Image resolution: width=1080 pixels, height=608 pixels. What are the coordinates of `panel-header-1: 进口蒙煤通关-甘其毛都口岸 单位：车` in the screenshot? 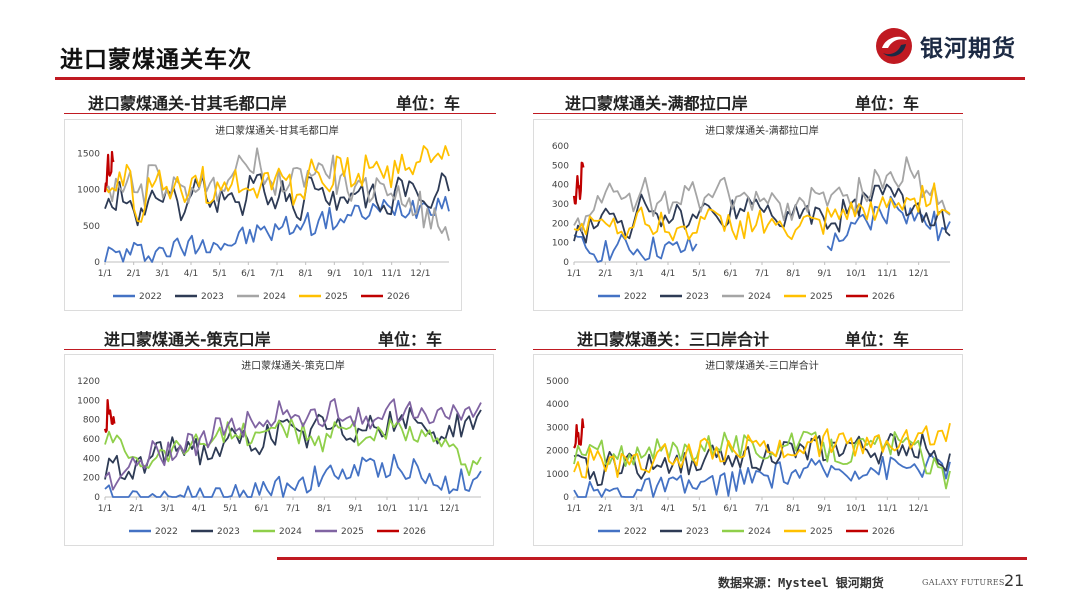 It's located at (280, 101).